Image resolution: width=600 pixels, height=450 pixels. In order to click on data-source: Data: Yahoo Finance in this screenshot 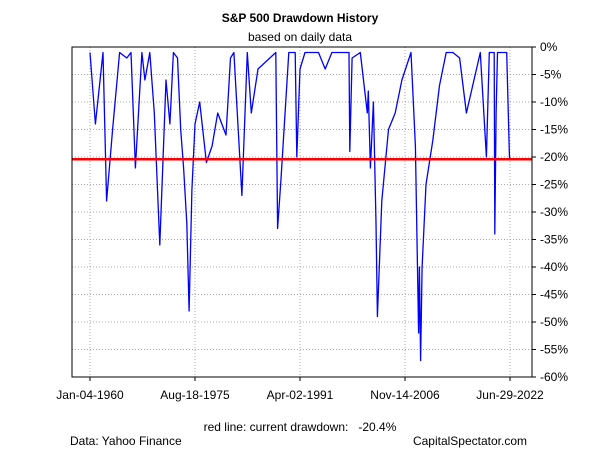, I will do `click(126, 441)`.